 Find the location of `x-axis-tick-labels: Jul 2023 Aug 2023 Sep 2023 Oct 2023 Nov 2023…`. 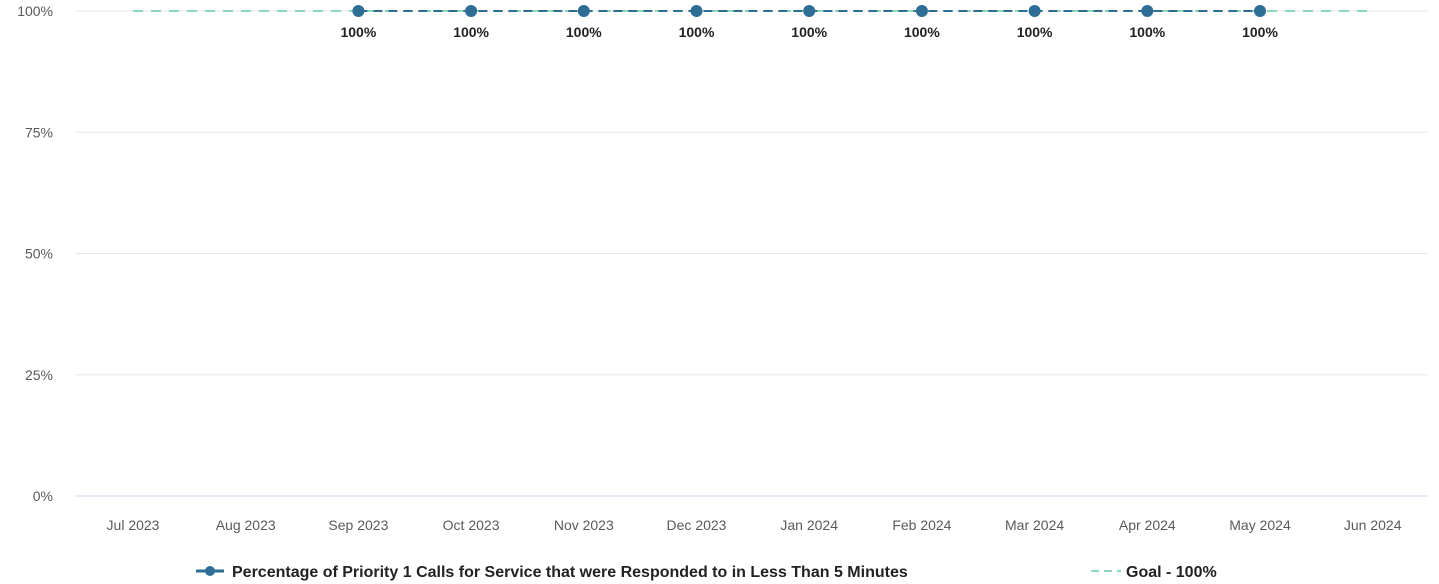

x-axis-tick-labels: Jul 2023 Aug 2023 Sep 2023 Oct 2023 Nov 2023… is located at coordinates (754, 525).